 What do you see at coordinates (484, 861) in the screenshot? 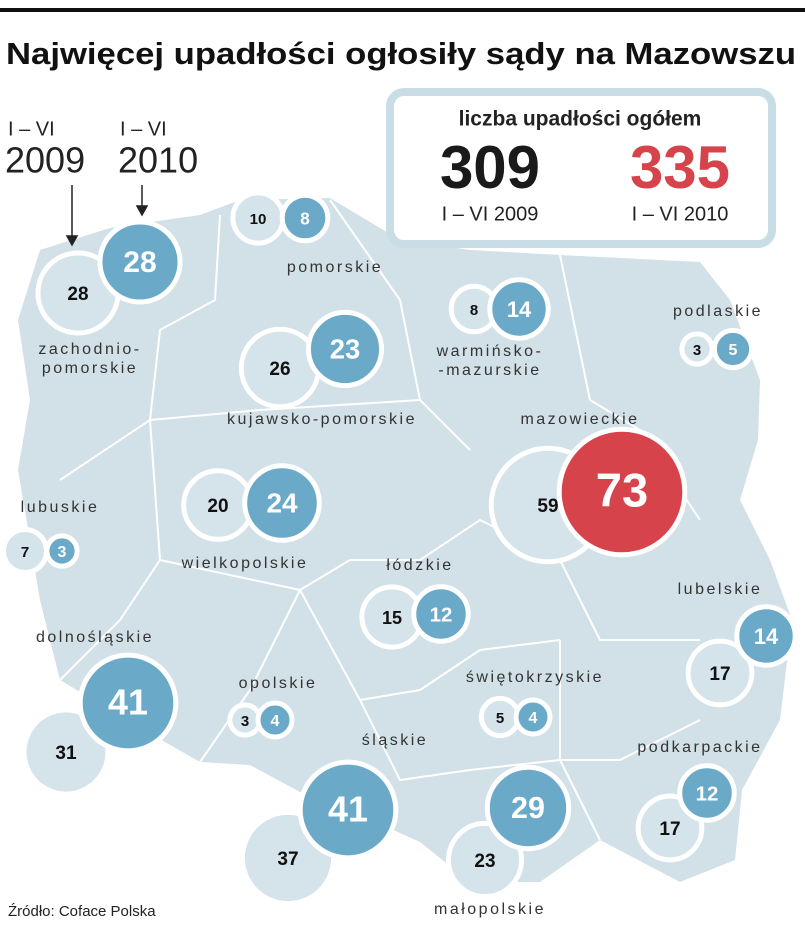
I see `value-2009: 23` at bounding box center [484, 861].